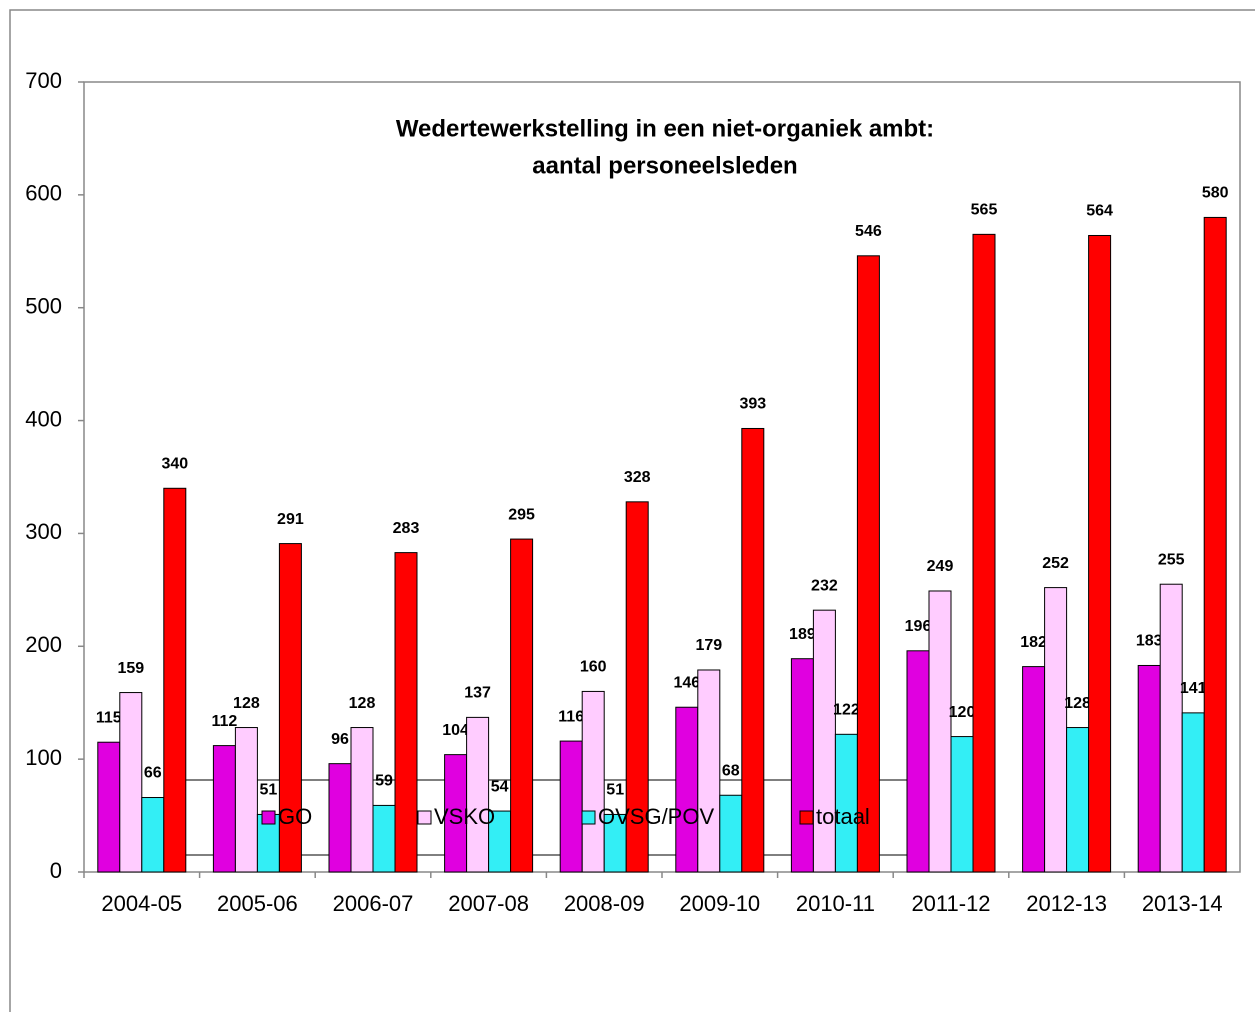 This screenshot has height=1012, width=1255. I want to click on data-label: 141, so click(1193, 688).